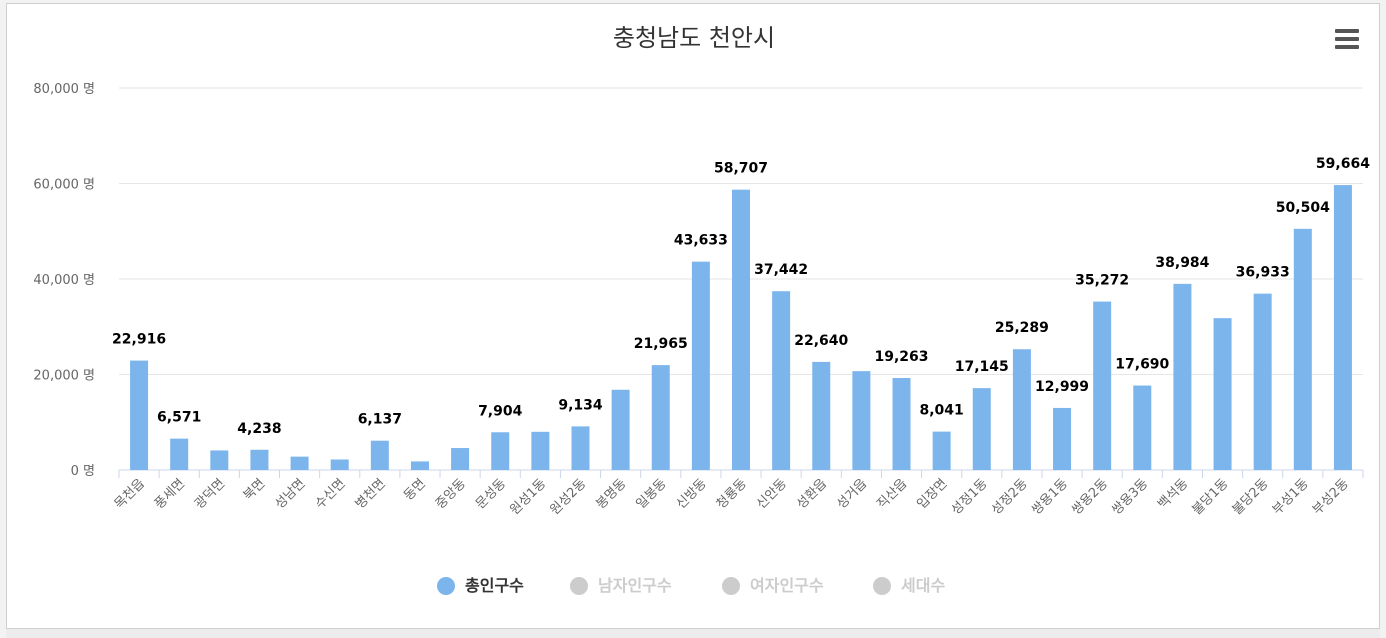 The height and width of the screenshot is (638, 1386). What do you see at coordinates (611, 494) in the screenshot?
I see `x-tick-label: 봉명동` at bounding box center [611, 494].